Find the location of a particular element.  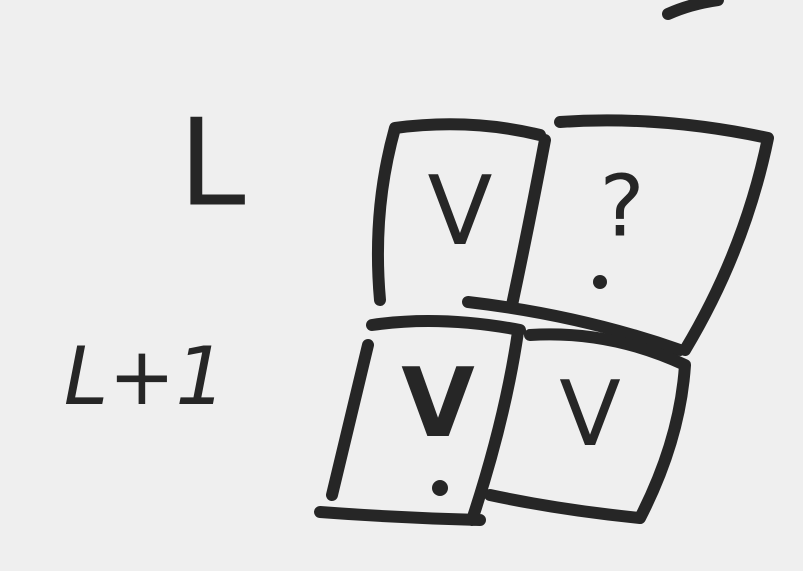

row-label: L+1 is located at coordinates (145, 376).